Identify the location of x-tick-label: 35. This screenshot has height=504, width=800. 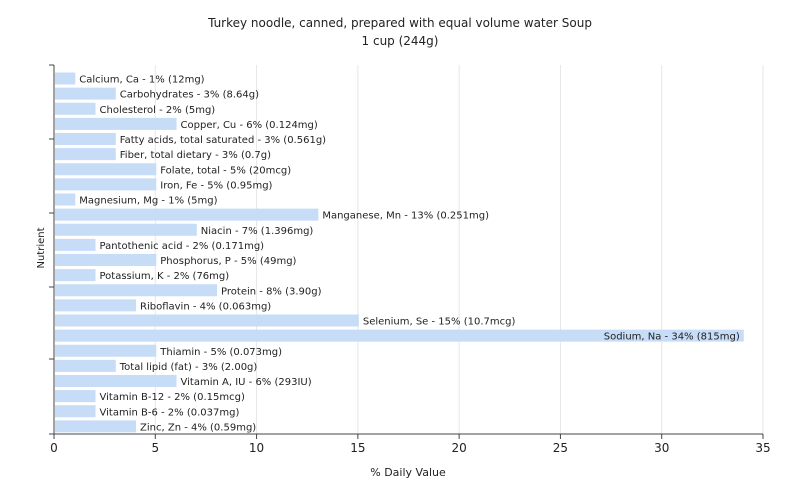
(762, 448).